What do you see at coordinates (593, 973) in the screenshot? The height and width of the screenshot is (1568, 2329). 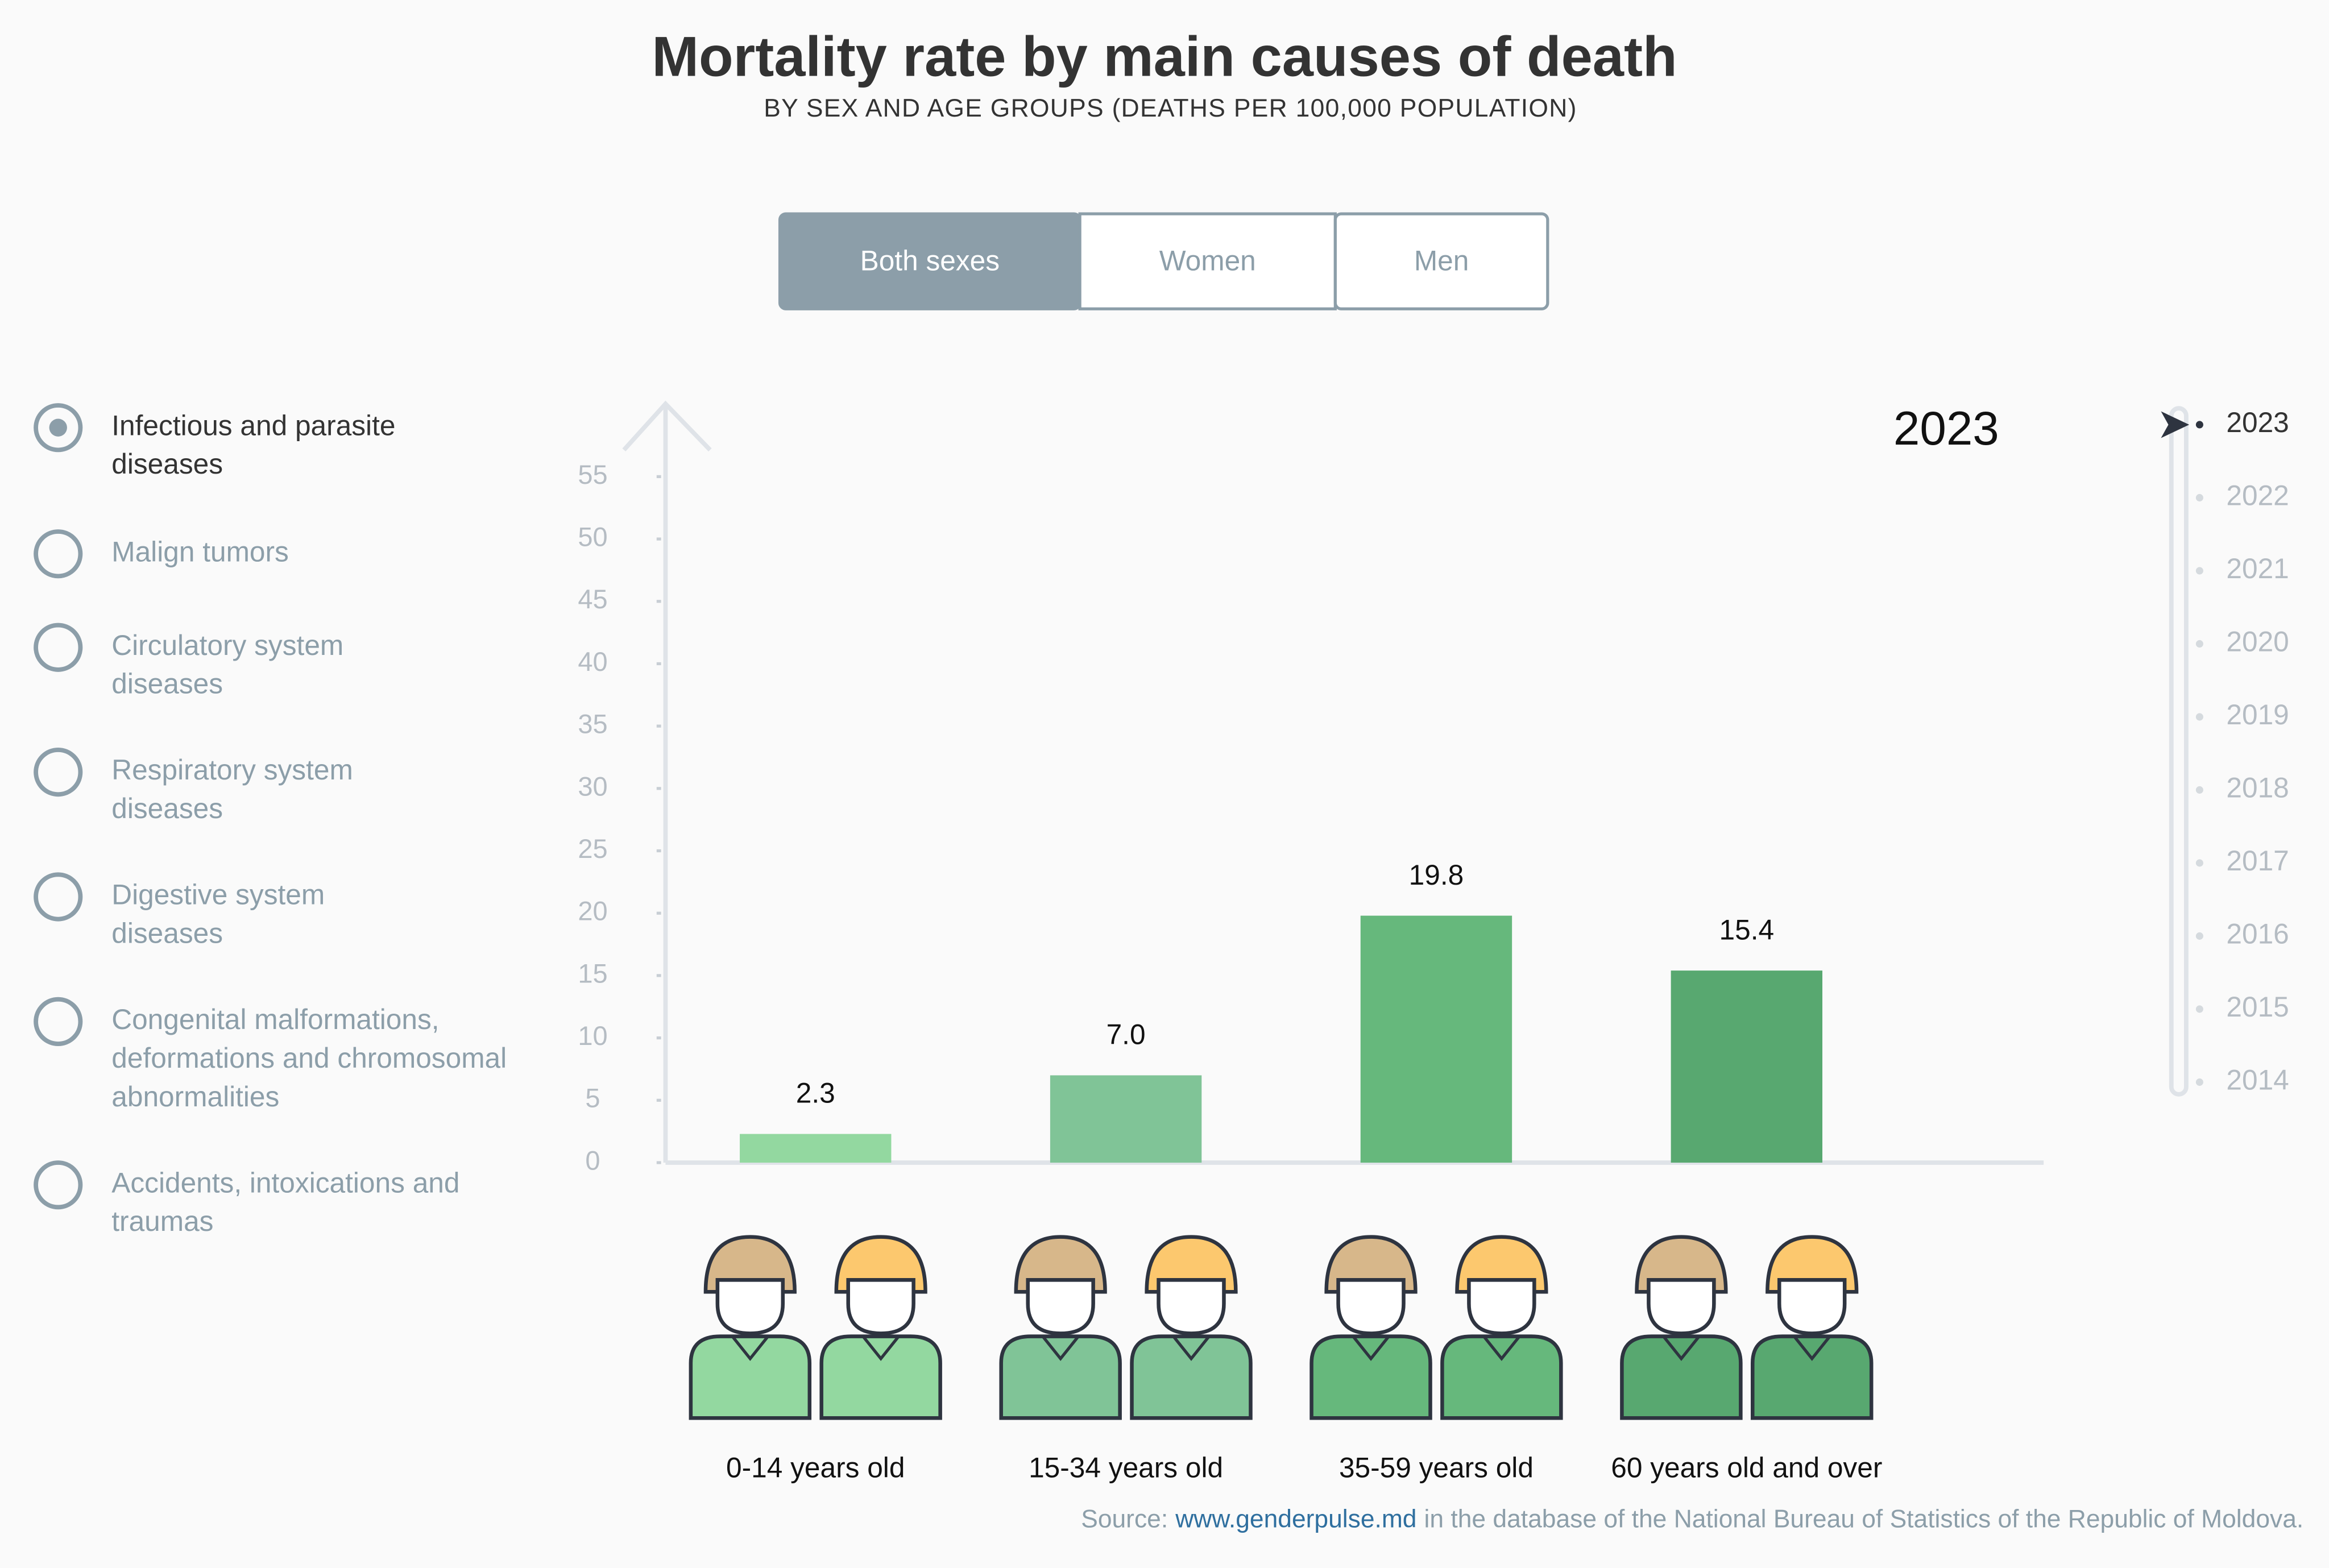 I see `y-tick-label: 15` at bounding box center [593, 973].